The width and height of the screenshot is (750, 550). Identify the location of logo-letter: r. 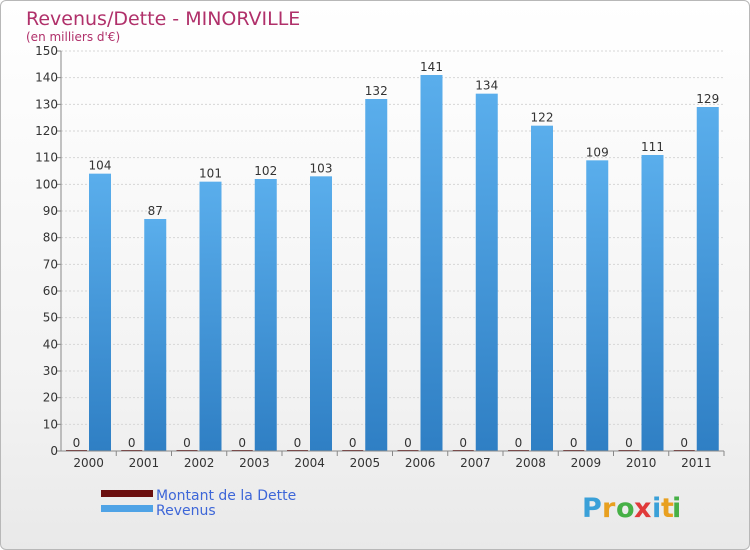
(609, 508).